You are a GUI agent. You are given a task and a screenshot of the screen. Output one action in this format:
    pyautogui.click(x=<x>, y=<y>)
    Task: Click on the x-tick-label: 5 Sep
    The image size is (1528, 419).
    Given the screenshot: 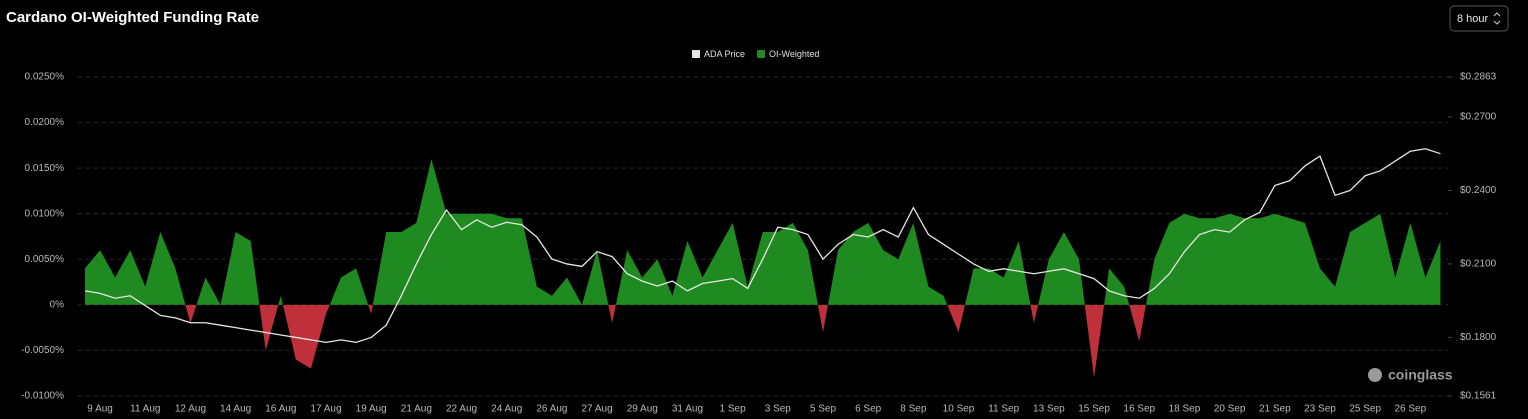 What is the action you would take?
    pyautogui.click(x=823, y=409)
    